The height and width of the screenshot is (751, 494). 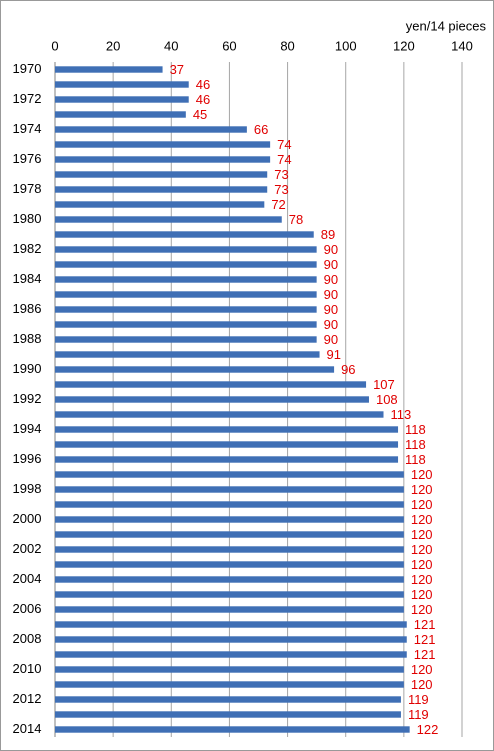 I want to click on x-tick-label: 60, so click(x=229, y=45).